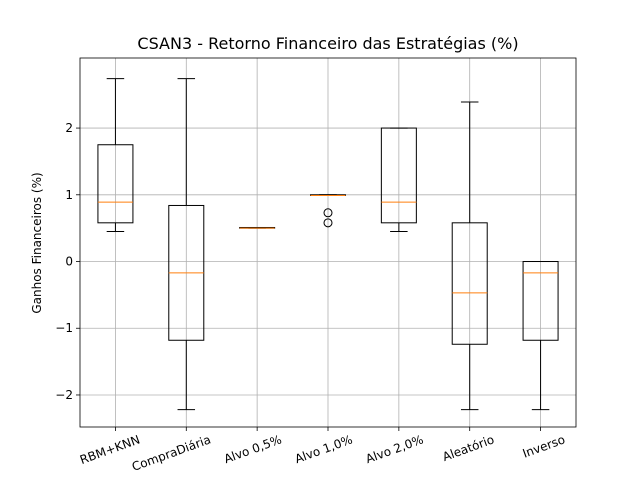 Image resolution: width=640 pixels, height=480 pixels. Describe the element at coordinates (64, 328) in the screenshot. I see `y-tick-label: −1` at that location.